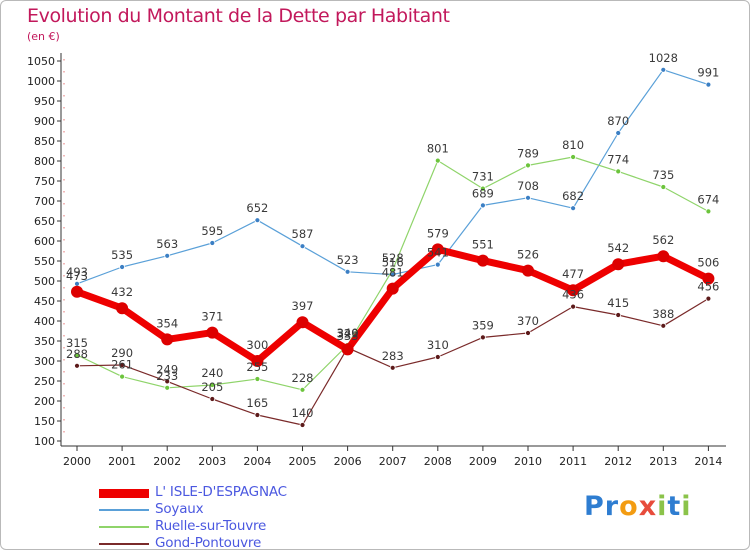  Describe the element at coordinates (44, 361) in the screenshot. I see `y-tick-label: 300` at that location.